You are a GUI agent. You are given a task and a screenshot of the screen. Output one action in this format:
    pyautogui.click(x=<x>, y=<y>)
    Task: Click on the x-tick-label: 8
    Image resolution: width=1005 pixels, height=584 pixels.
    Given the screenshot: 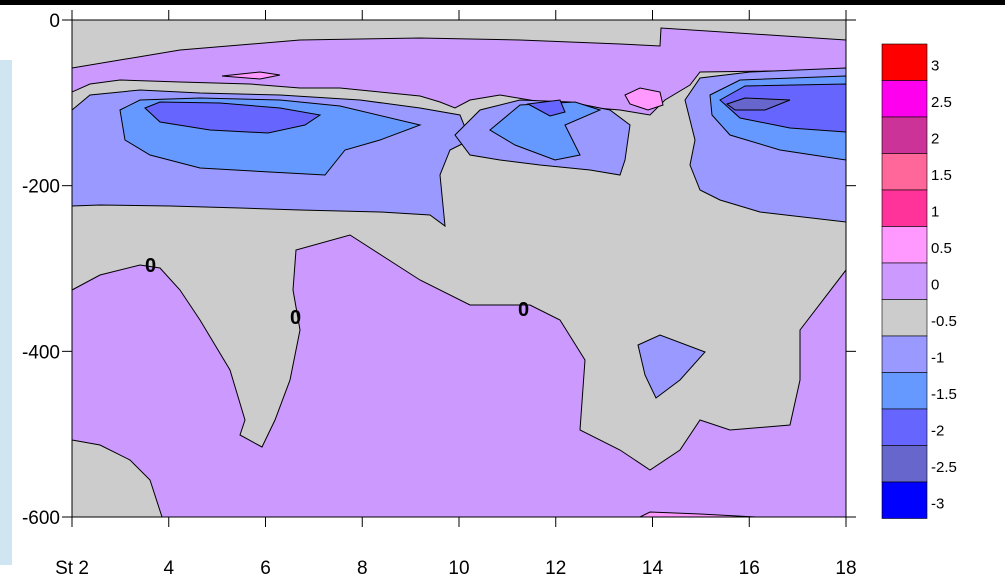 What is the action you would take?
    pyautogui.click(x=362, y=568)
    